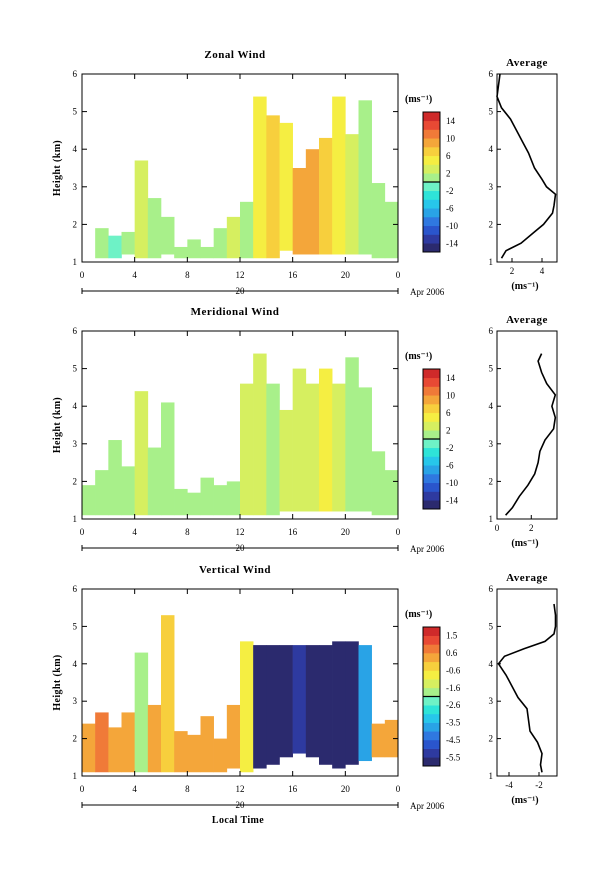 Image resolution: width=610 pixels, height=873 pixels. What do you see at coordinates (452, 226) in the screenshot?
I see `colorbar-tick-label: -10` at bounding box center [452, 226].